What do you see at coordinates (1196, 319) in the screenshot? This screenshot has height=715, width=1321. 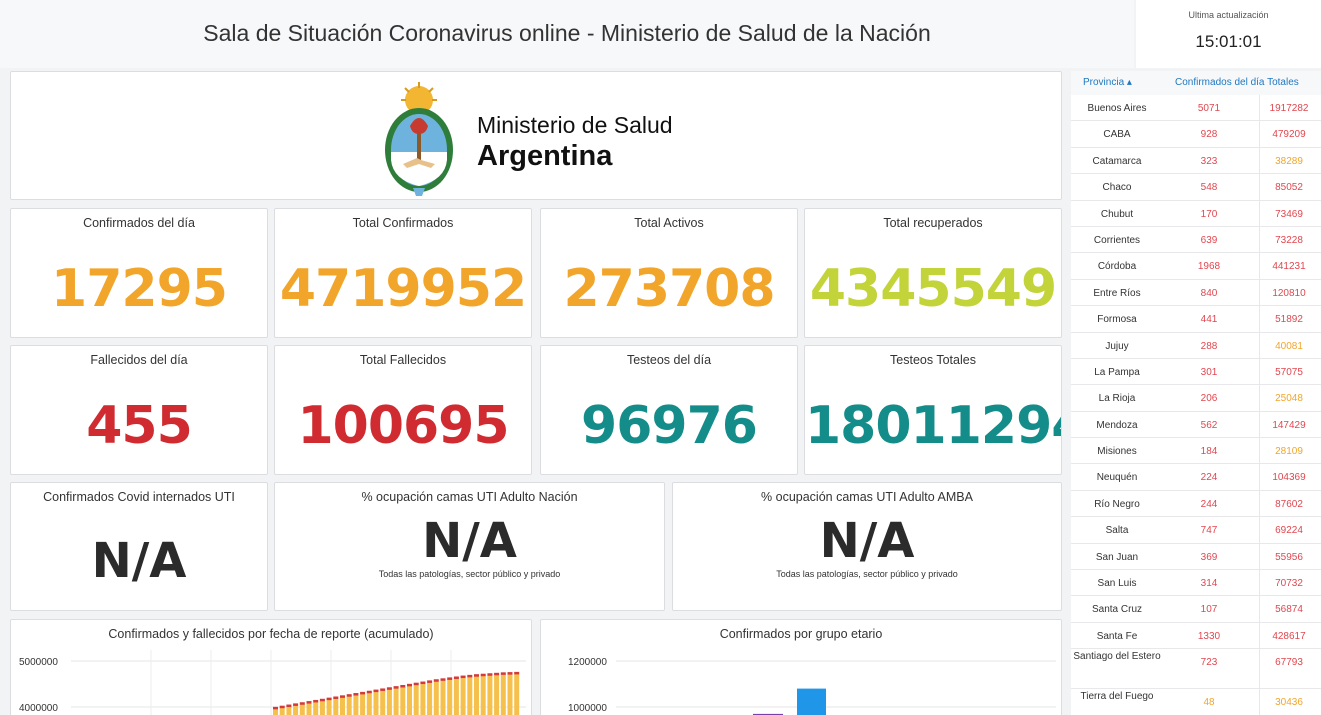 I see `table-row: Formosa 441 51892` at bounding box center [1196, 319].